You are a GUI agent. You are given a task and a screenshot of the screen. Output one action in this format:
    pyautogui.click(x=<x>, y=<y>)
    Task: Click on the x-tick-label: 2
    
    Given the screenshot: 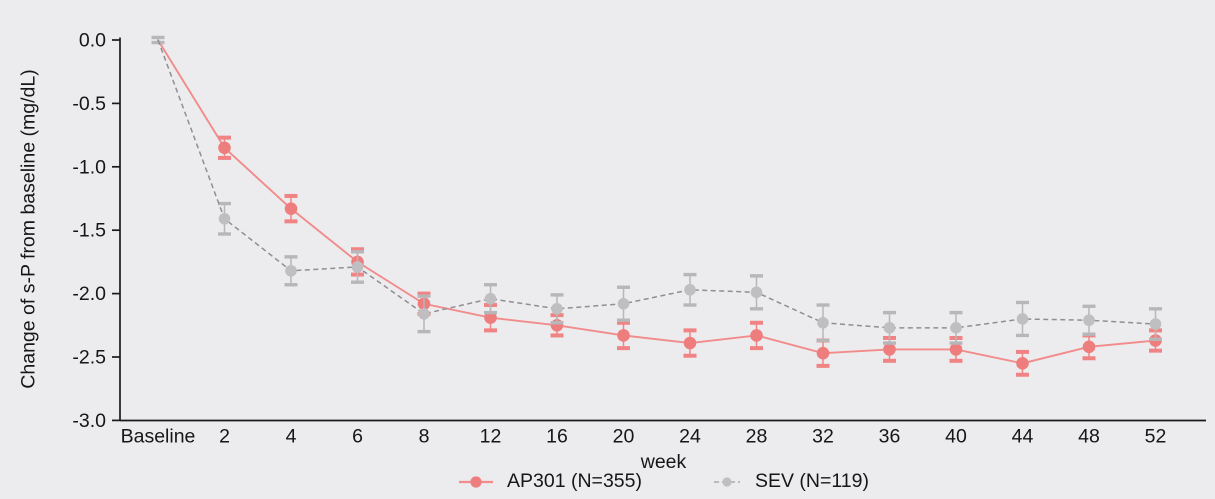 What is the action you would take?
    pyautogui.click(x=224, y=437)
    